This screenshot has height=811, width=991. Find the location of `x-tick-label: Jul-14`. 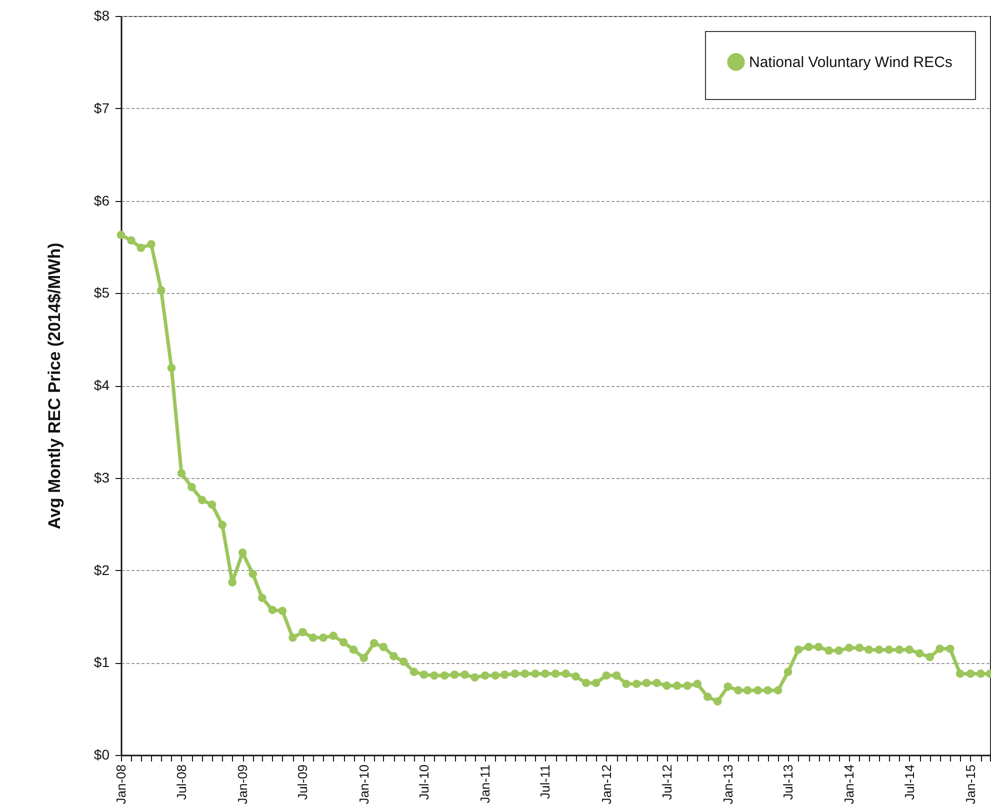

x-tick-label: Jul-14 is located at coordinates (909, 782).